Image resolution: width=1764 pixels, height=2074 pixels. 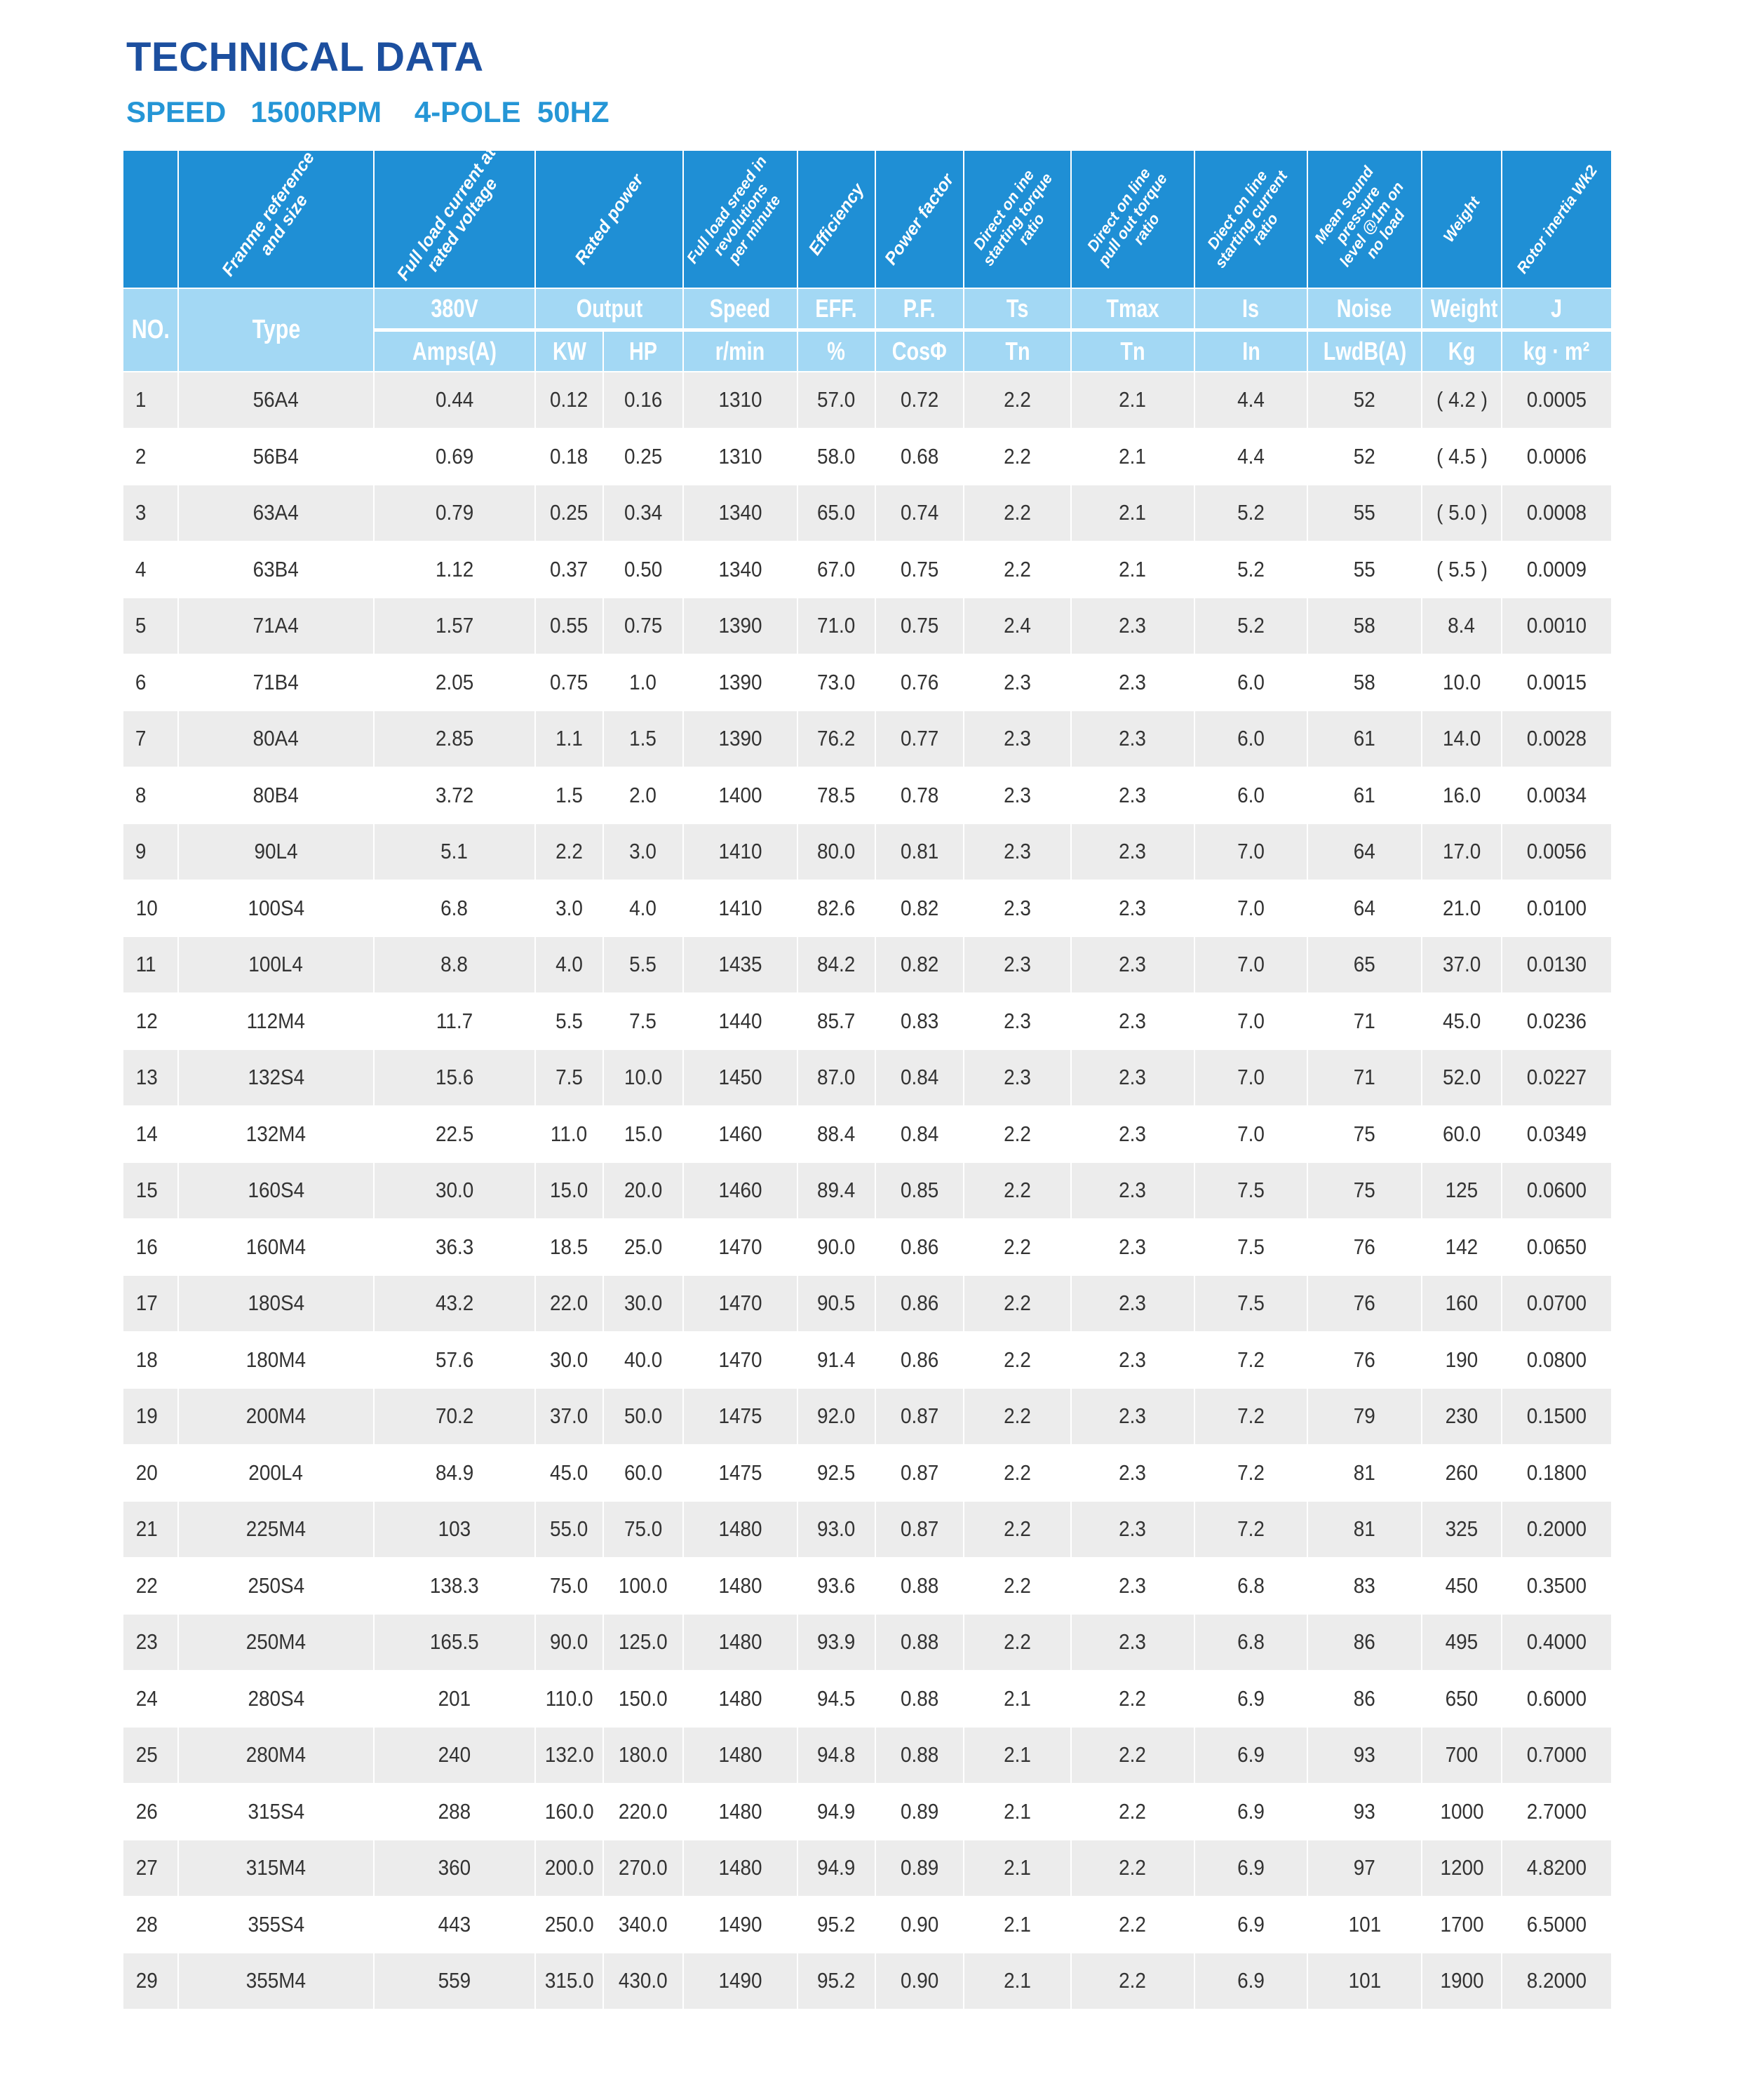 I want to click on cell-pf: 0.90, so click(x=919, y=1924).